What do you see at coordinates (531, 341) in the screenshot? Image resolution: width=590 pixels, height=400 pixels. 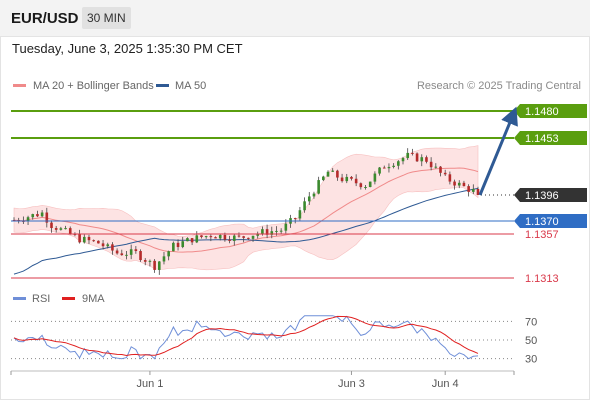 I see `rsi-level-label-50: 50` at bounding box center [531, 341].